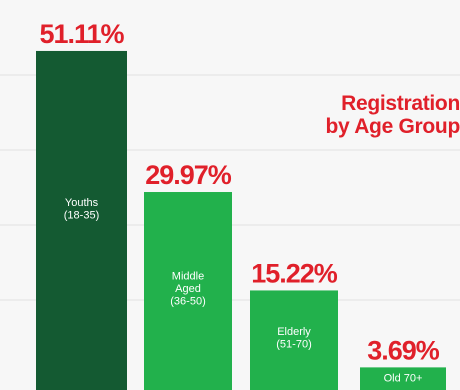  Describe the element at coordinates (403, 350) in the screenshot. I see `value-label: 3.69%` at that location.